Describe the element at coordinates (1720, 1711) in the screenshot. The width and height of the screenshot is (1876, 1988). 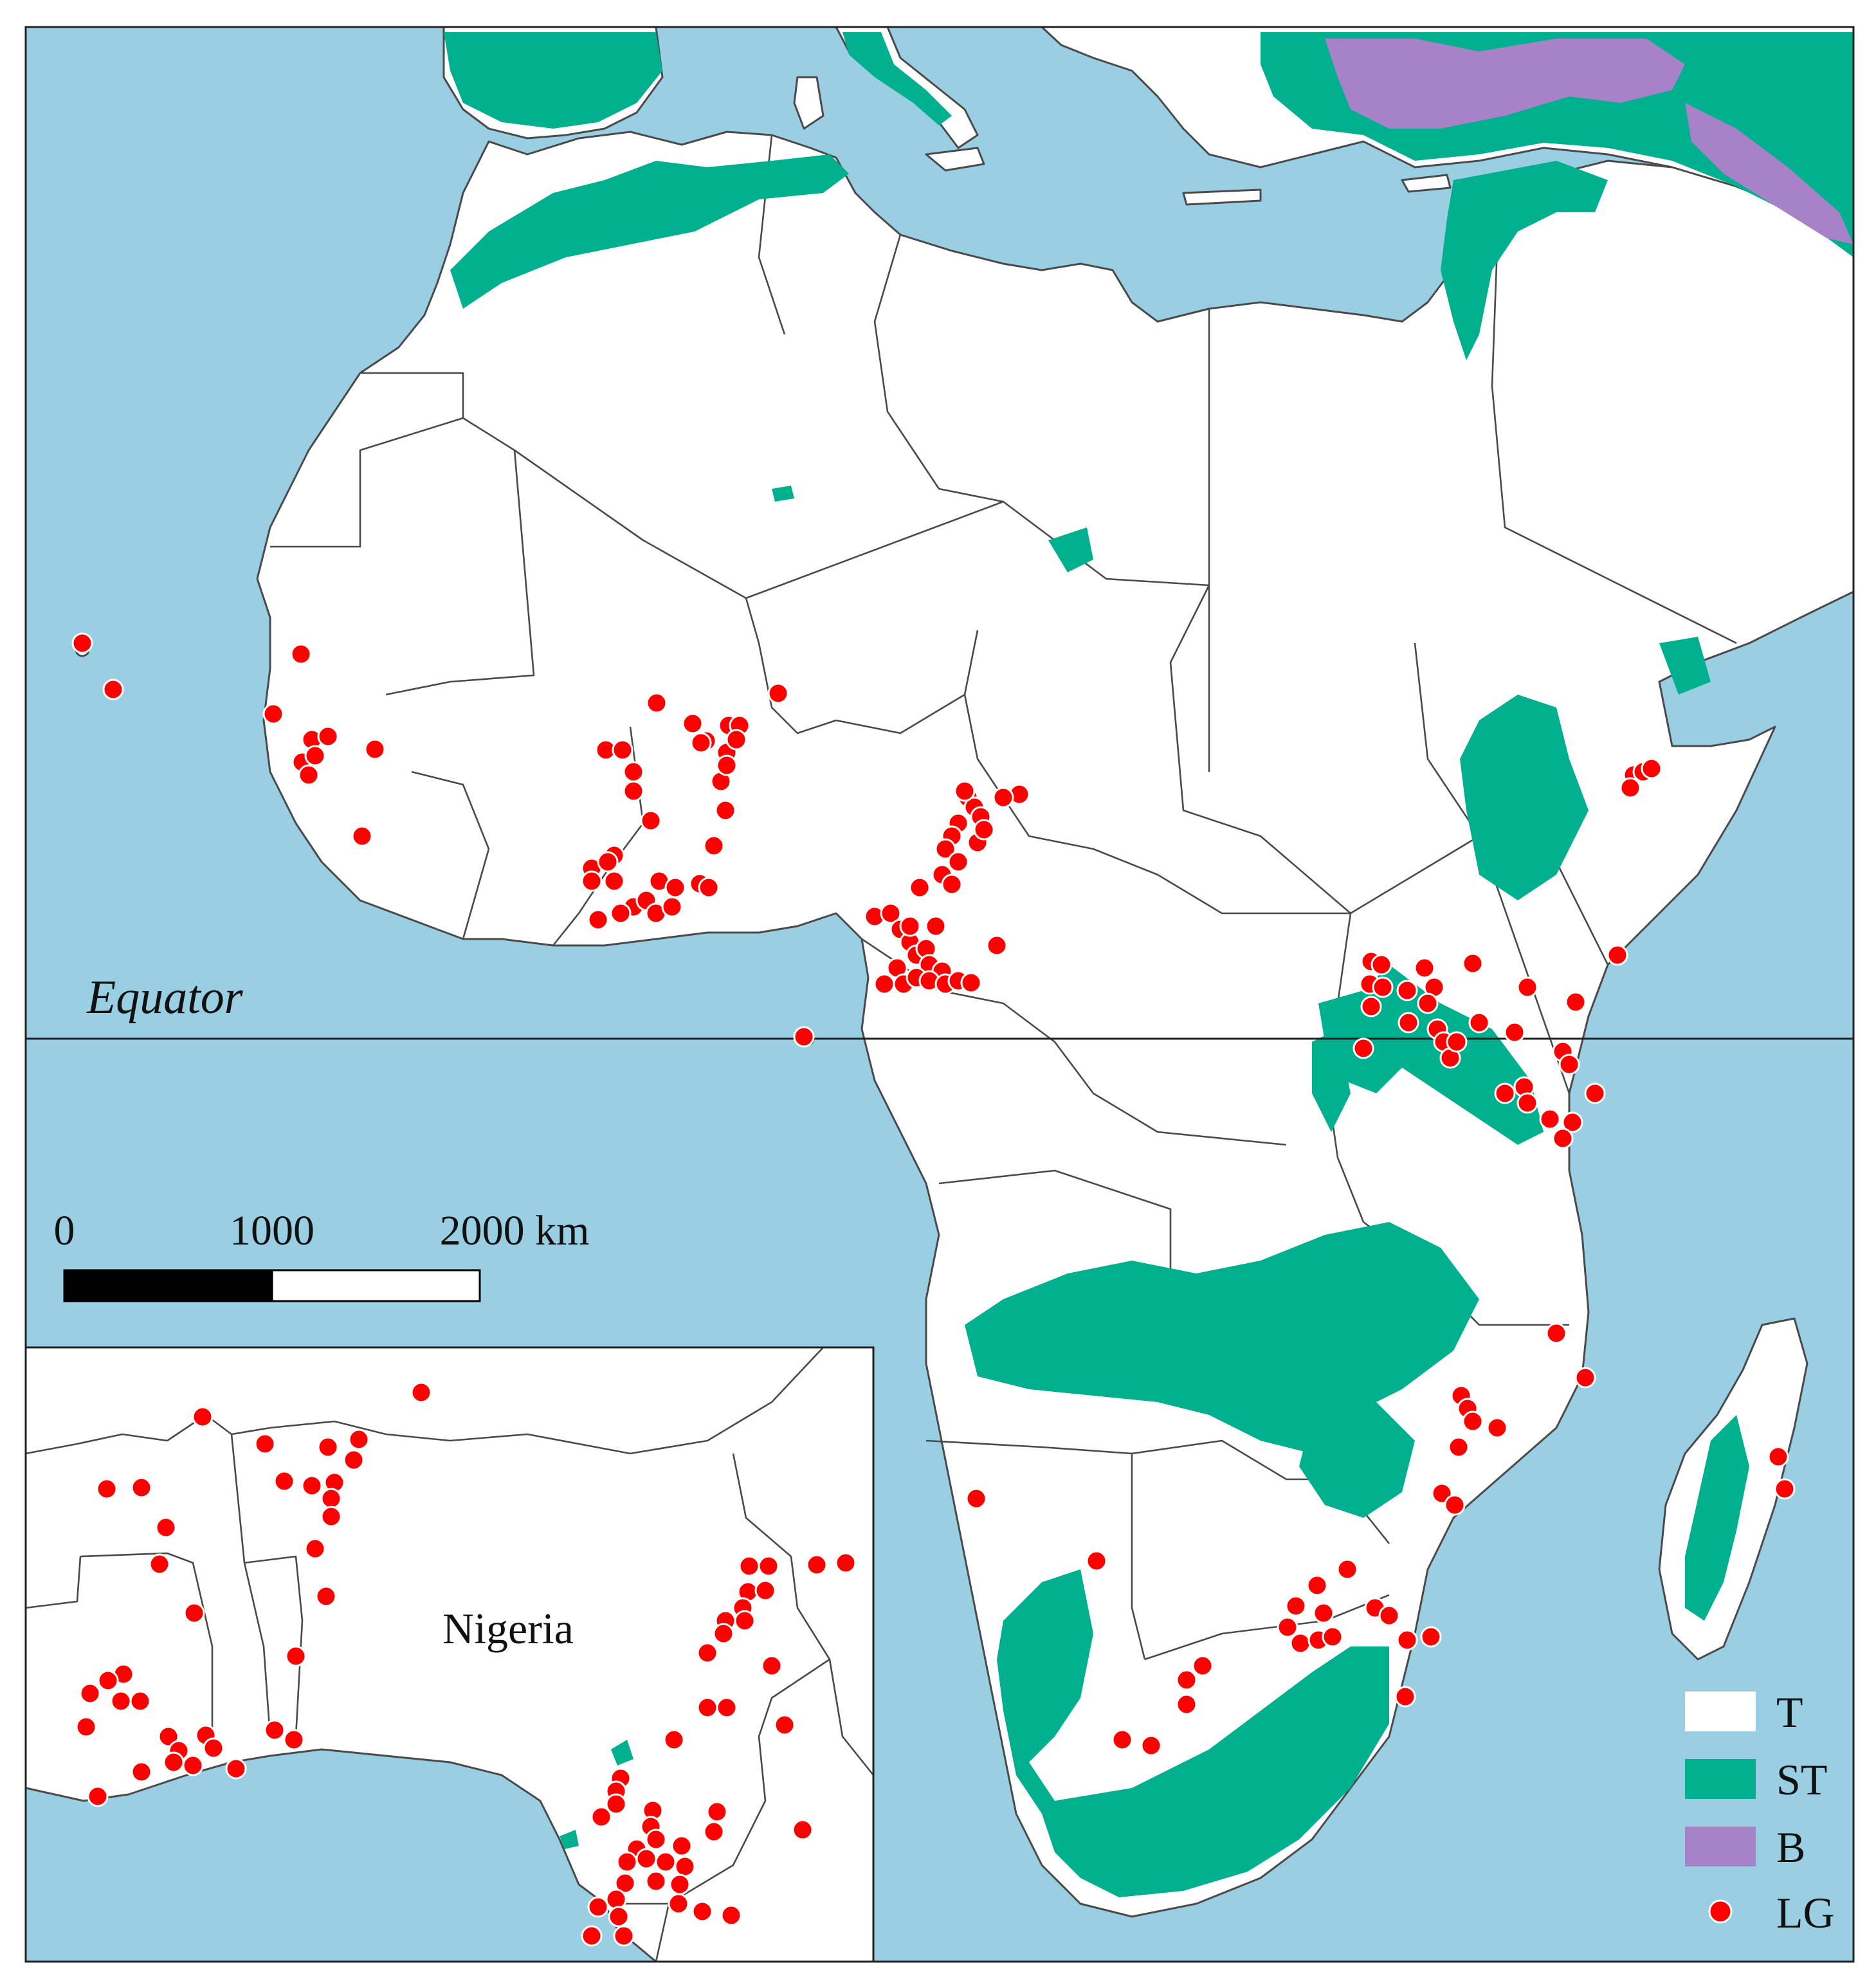
I see `legend-swatch-t` at that location.